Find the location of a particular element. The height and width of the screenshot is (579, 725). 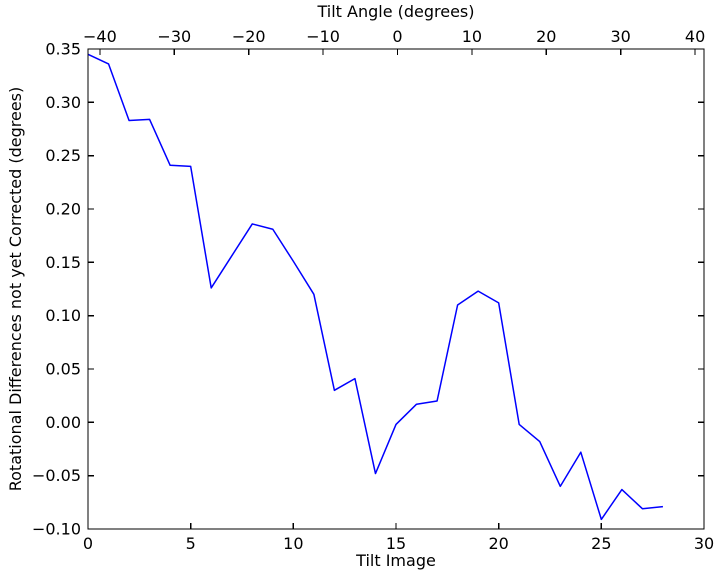

y-tick-label: 0.00 is located at coordinates (63, 422).